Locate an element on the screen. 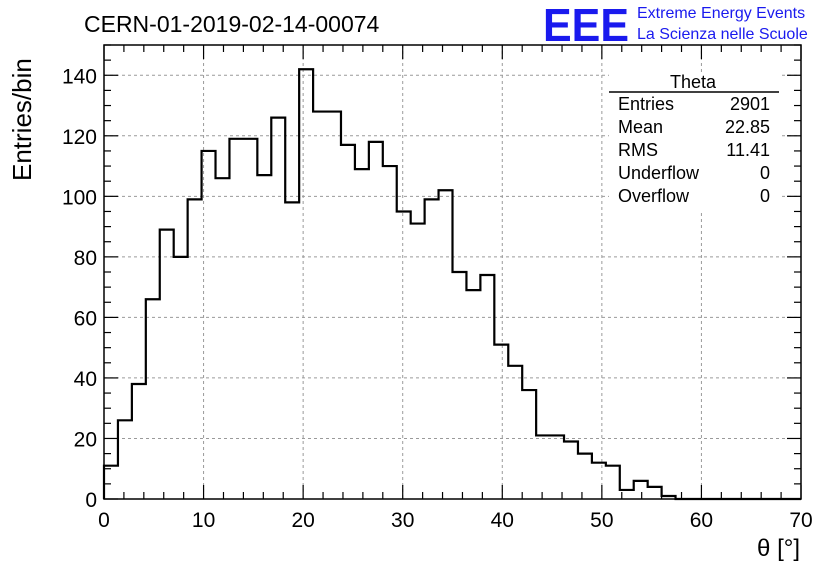 The height and width of the screenshot is (572, 836). stats-label-entries: Entries is located at coordinates (646, 104).